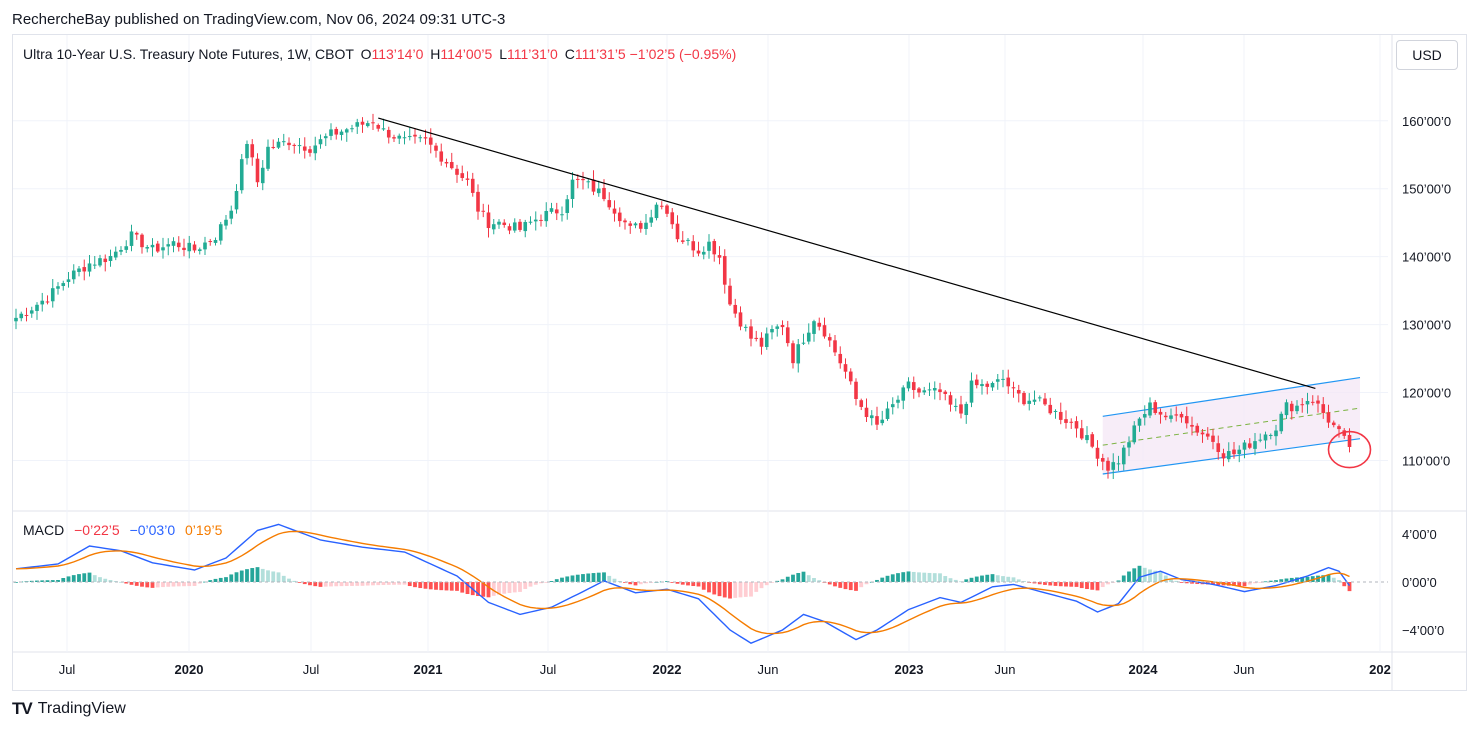  I want to click on channel-upper-line, so click(1231, 396).